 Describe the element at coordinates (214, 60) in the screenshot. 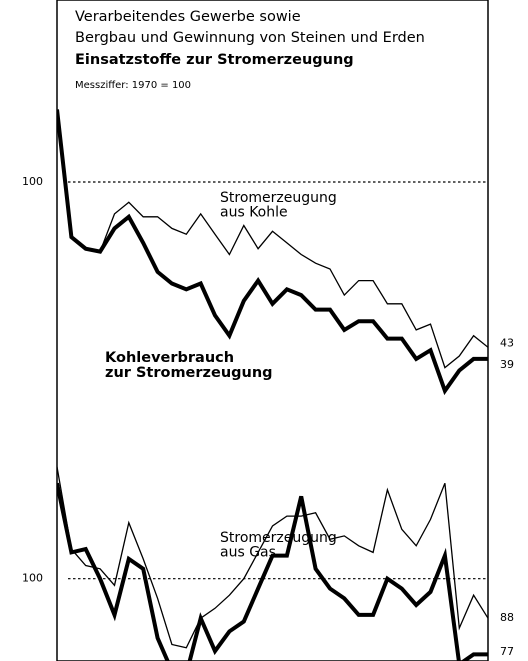

I see `subtitle: Einsatzstoffe zur Stromerzeugung` at that location.